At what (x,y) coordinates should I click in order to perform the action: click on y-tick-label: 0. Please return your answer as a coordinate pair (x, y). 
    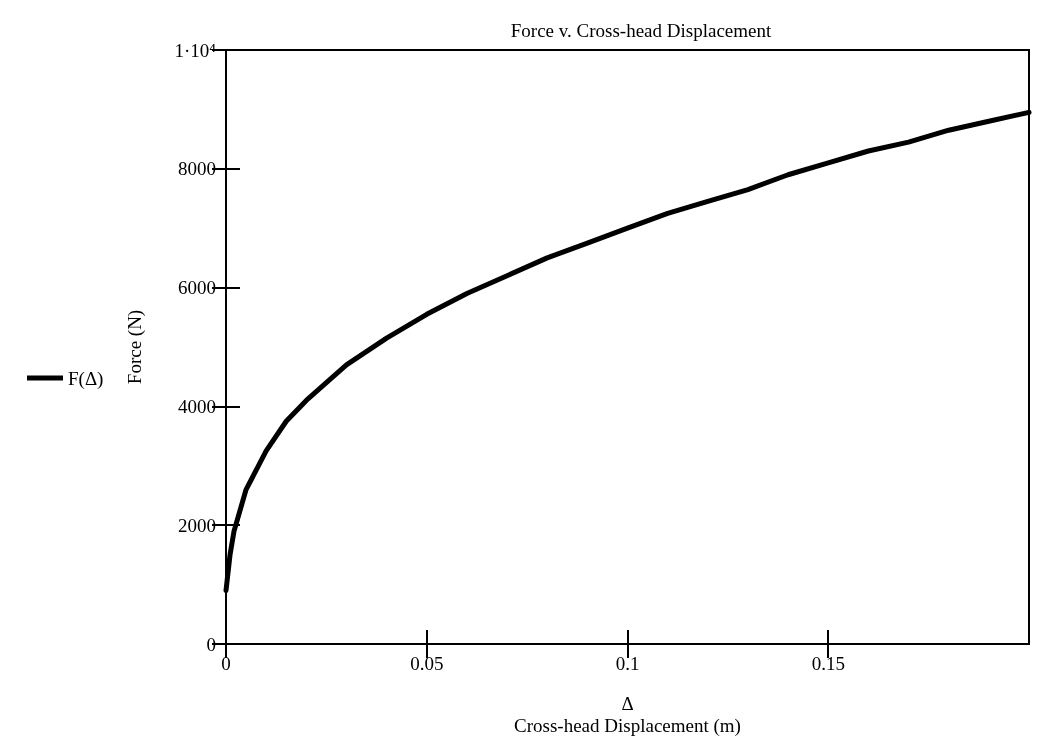
    Looking at the image, I should click on (211, 644).